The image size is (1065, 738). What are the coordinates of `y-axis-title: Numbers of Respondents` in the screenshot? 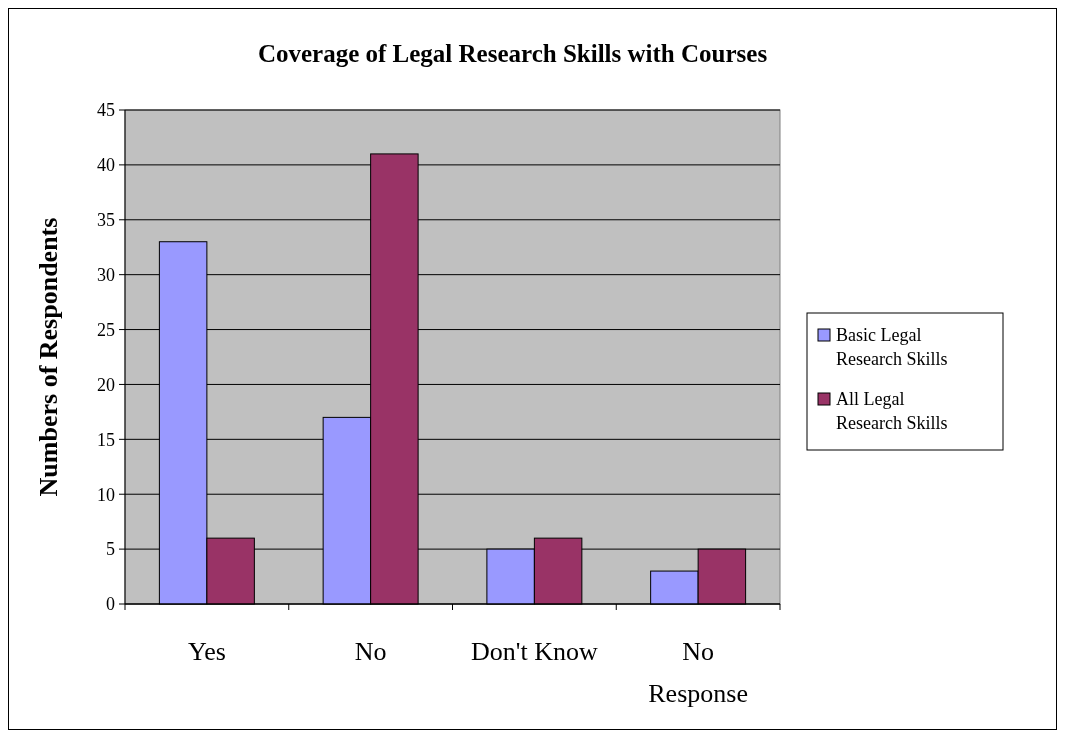 It's located at (48, 357).